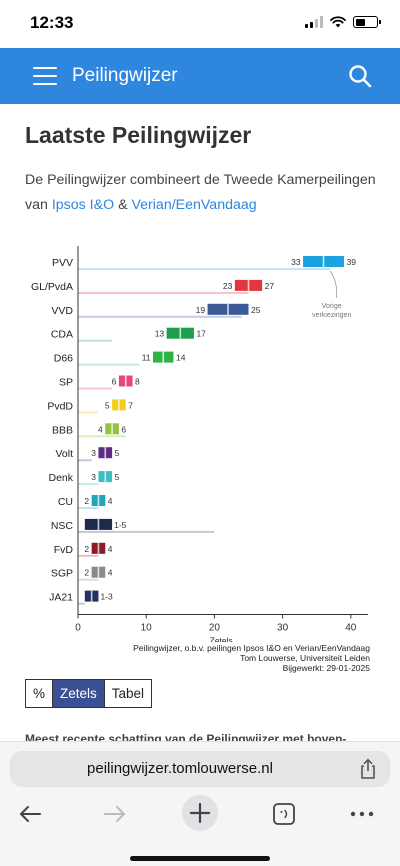  I want to click on wifi-icon, so click(338, 22).